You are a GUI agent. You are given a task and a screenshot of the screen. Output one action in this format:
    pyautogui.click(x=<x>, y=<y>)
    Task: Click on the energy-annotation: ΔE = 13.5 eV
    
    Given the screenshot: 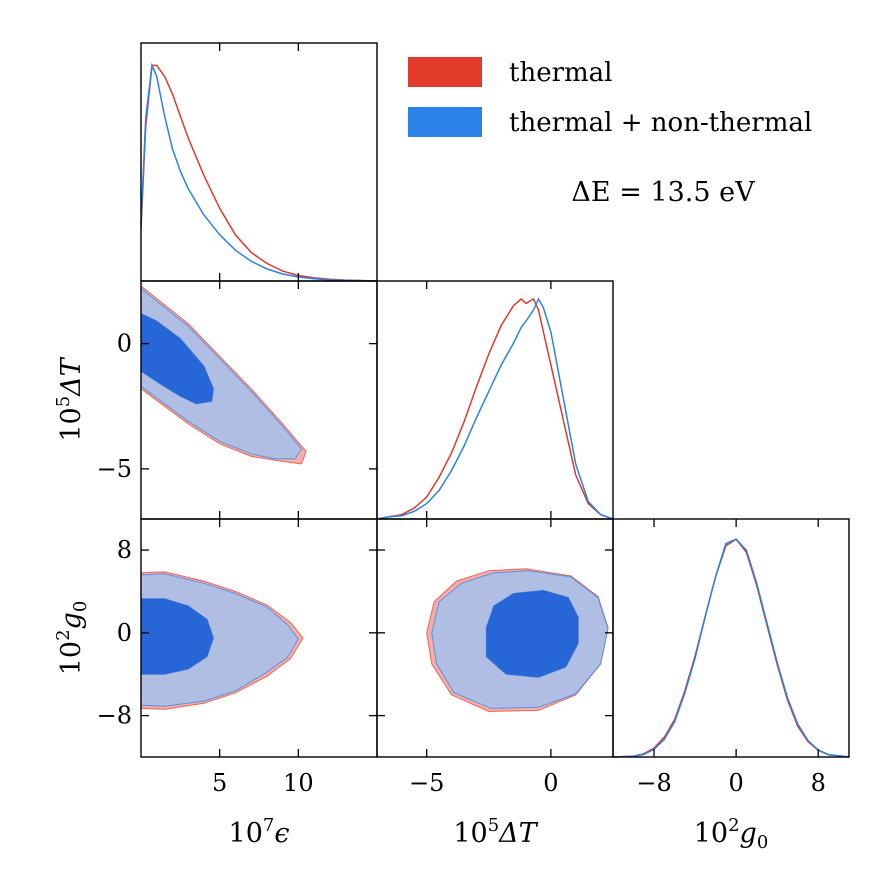 What is the action you would take?
    pyautogui.click(x=663, y=192)
    